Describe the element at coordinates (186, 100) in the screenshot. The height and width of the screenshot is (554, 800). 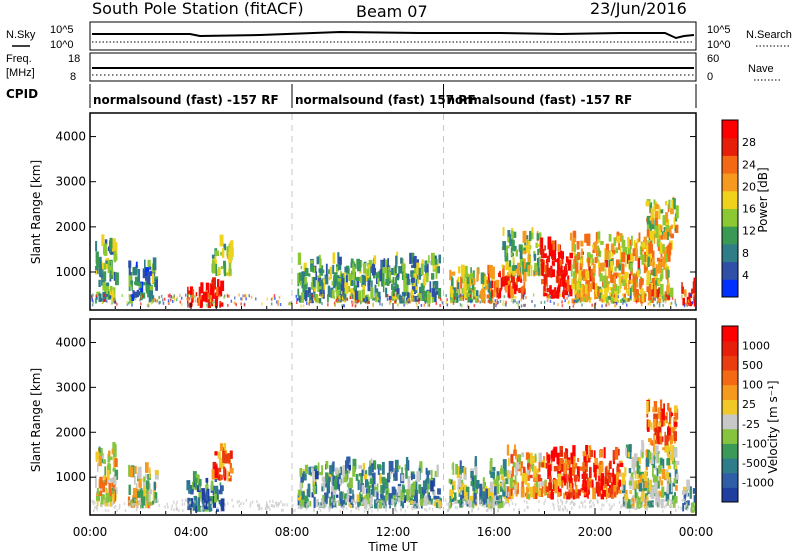
I see `cpid-segment-text: normalsound (fast) -157 RF` at that location.